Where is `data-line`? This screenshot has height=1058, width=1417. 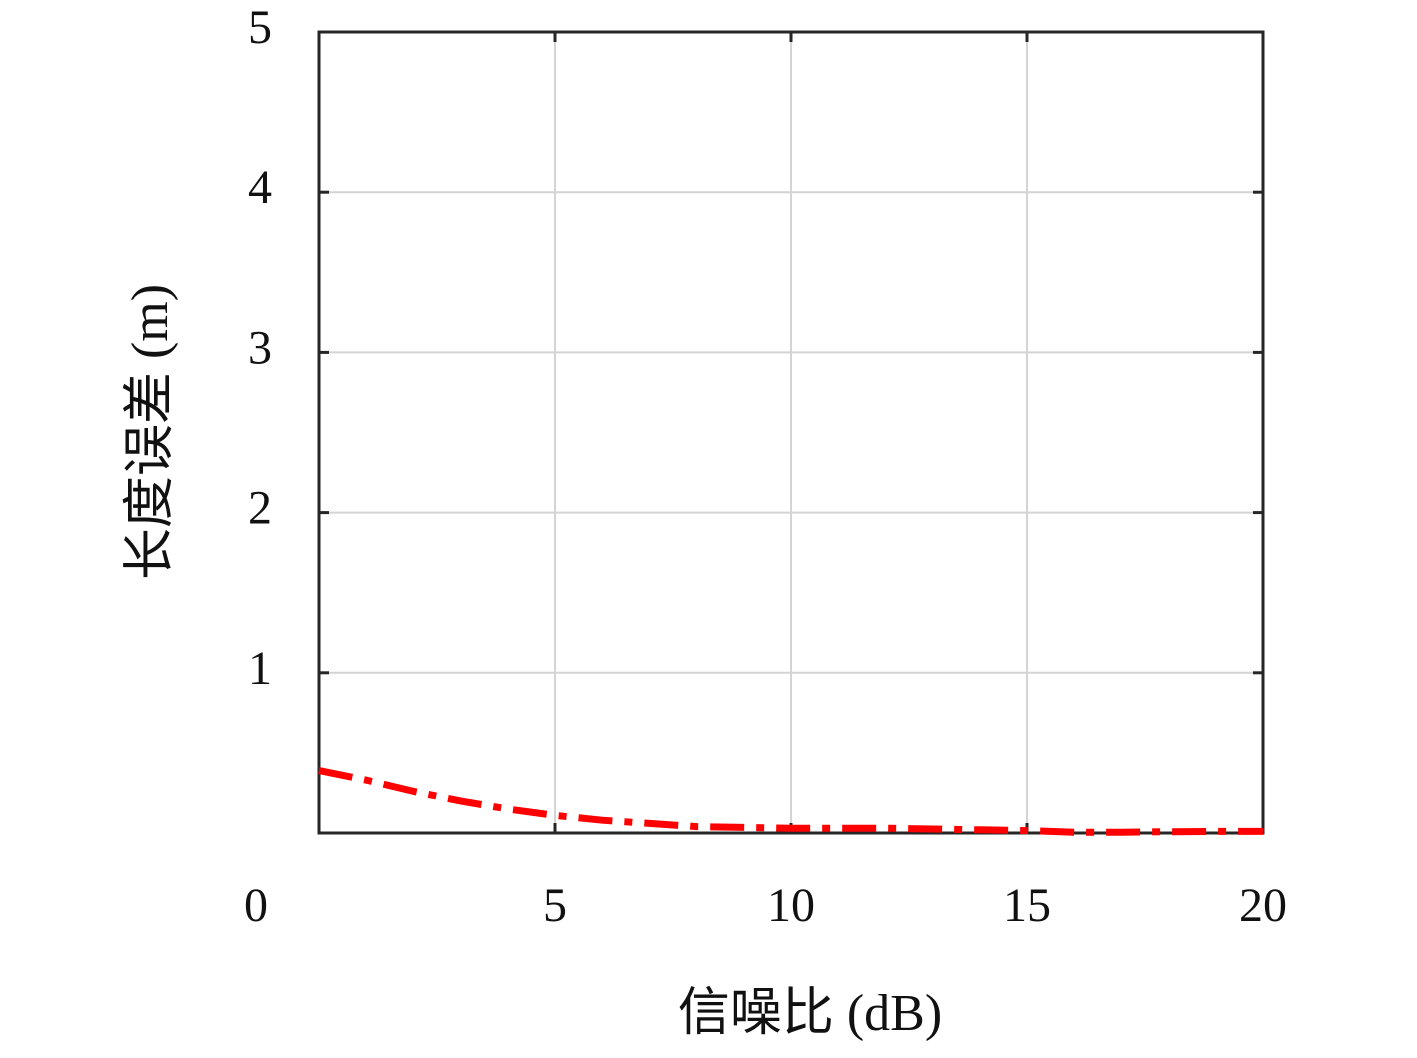
data-line is located at coordinates (790, 801).